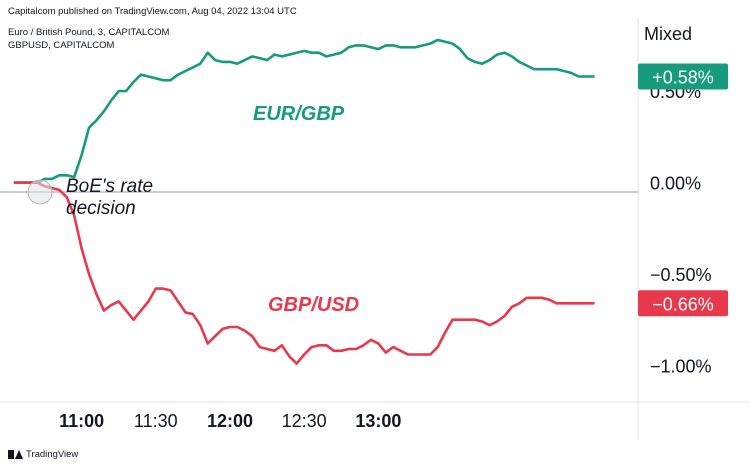 The height and width of the screenshot is (466, 750). What do you see at coordinates (230, 421) in the screenshot?
I see `x-tick-label: 12:00` at bounding box center [230, 421].